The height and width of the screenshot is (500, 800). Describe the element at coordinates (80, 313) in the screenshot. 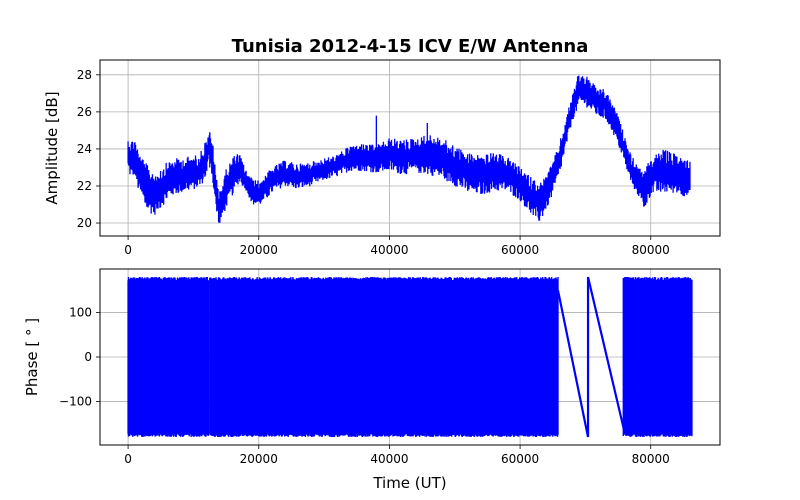

I see `y-tick-label: 100` at that location.